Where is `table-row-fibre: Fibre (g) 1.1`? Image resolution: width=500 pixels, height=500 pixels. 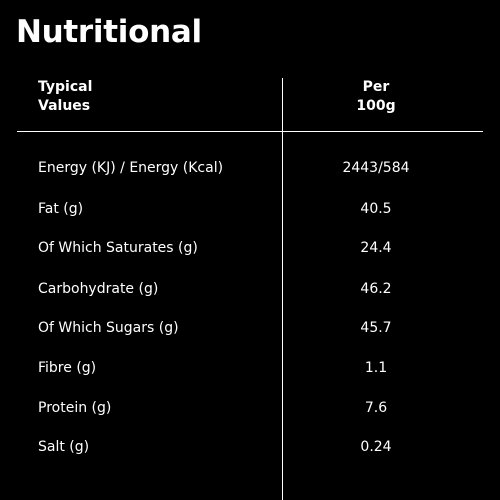 table-row-fibre: Fibre (g) 1.1 is located at coordinates (250, 370).